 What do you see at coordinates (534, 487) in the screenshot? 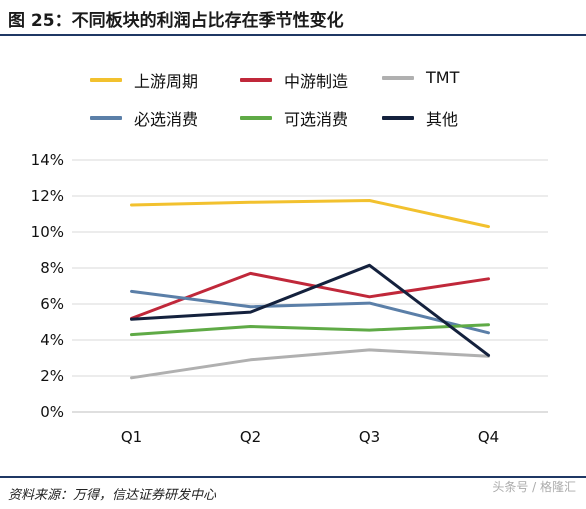
I see `watermark: 头条号 / 格隆汇` at bounding box center [534, 487].